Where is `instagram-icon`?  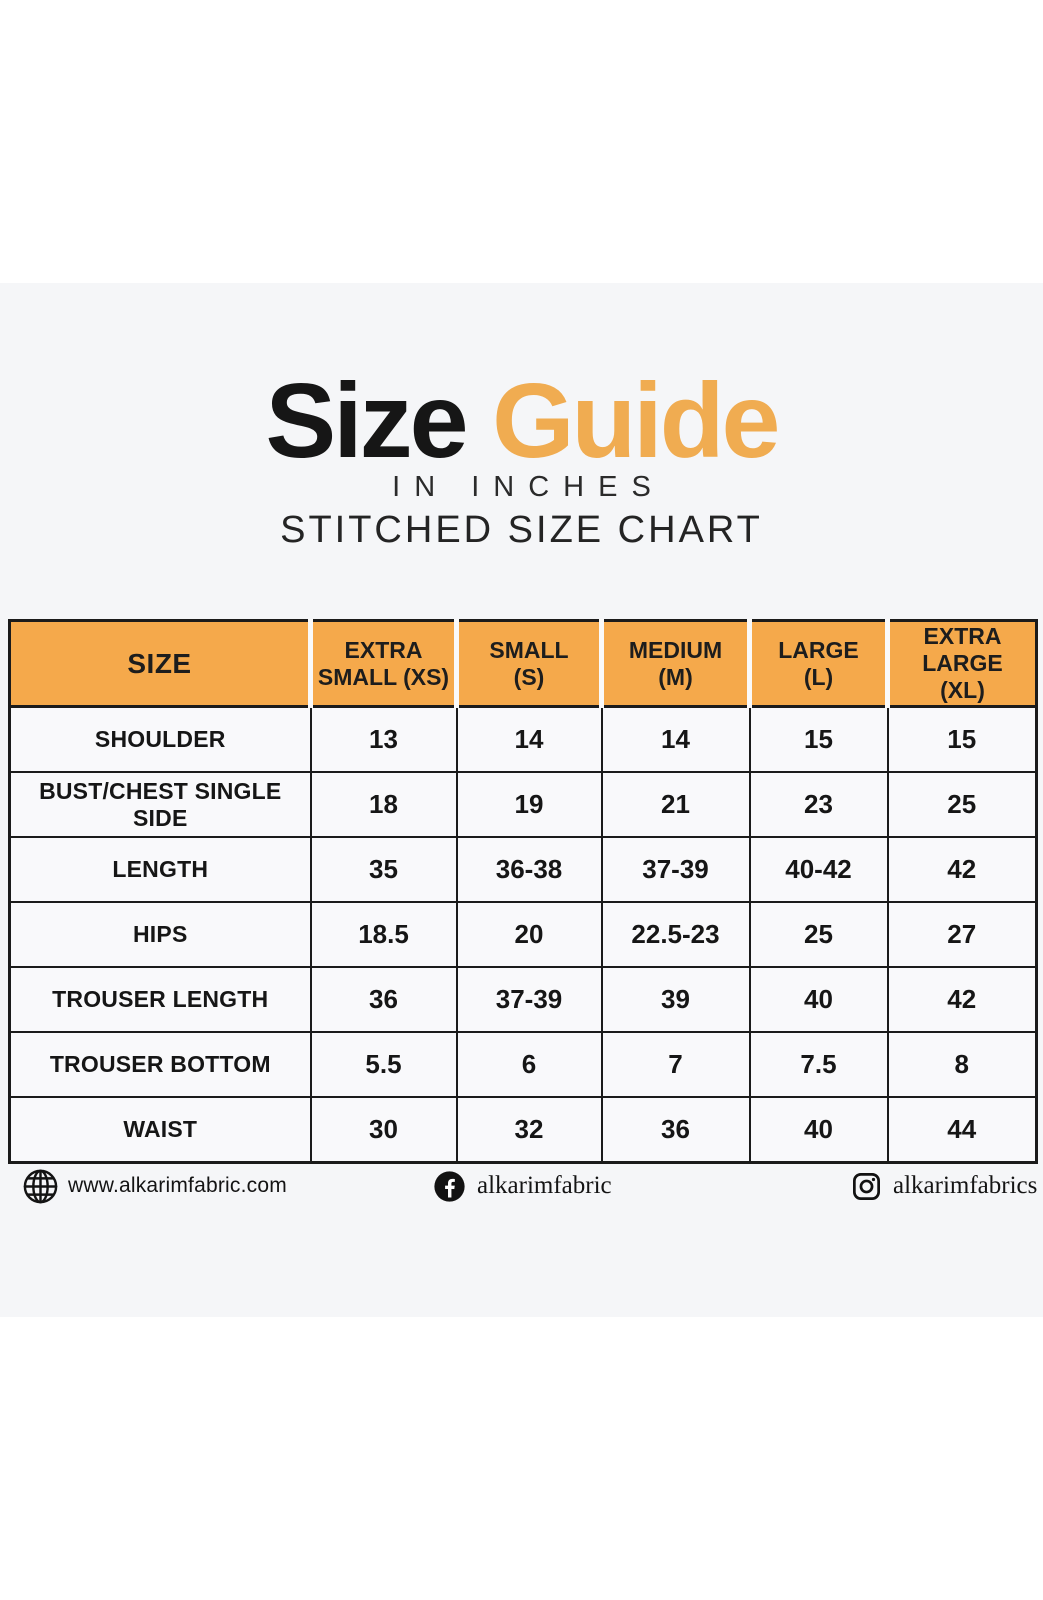 instagram-icon is located at coordinates (866, 1186).